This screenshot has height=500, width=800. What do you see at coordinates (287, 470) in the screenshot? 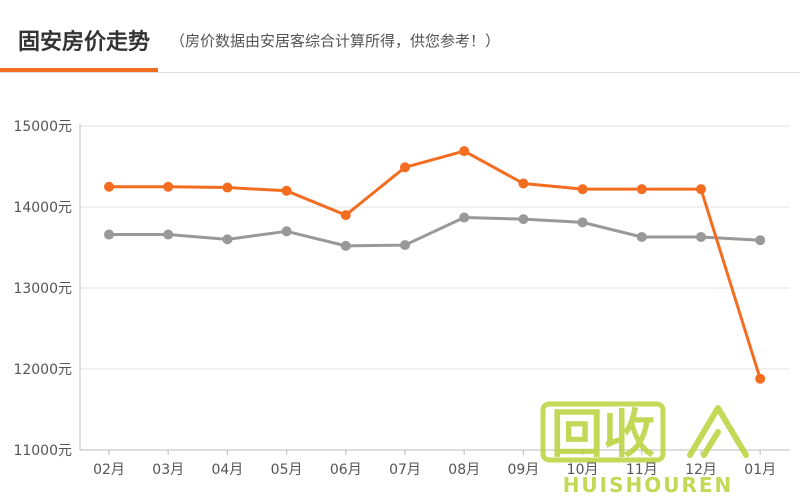
I see `x-tick-label: 05月` at bounding box center [287, 470].